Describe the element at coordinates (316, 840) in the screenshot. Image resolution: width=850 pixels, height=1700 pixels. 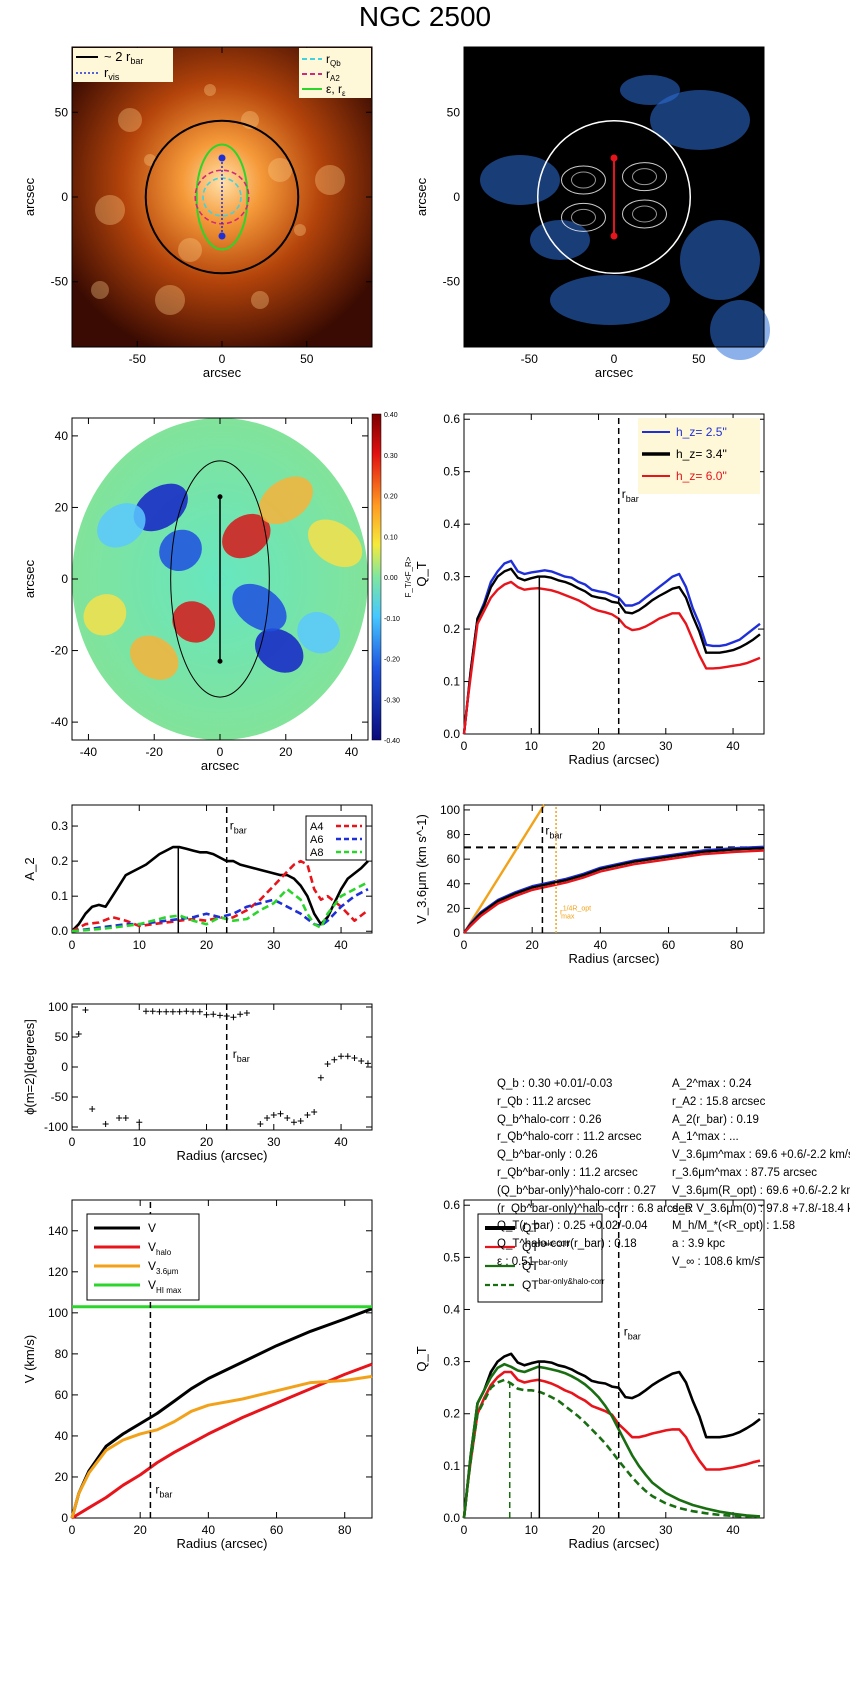
I see `legend-text: A6` at that location.